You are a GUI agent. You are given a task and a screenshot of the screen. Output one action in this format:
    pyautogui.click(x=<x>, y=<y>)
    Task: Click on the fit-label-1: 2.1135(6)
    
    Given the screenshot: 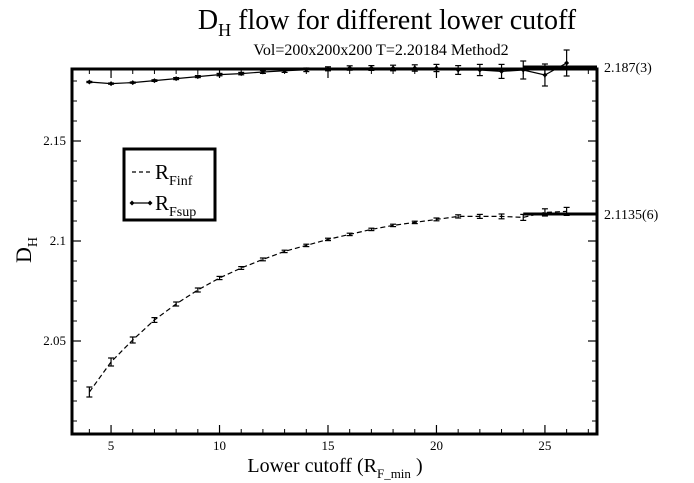 What is the action you would take?
    pyautogui.click(x=631, y=215)
    